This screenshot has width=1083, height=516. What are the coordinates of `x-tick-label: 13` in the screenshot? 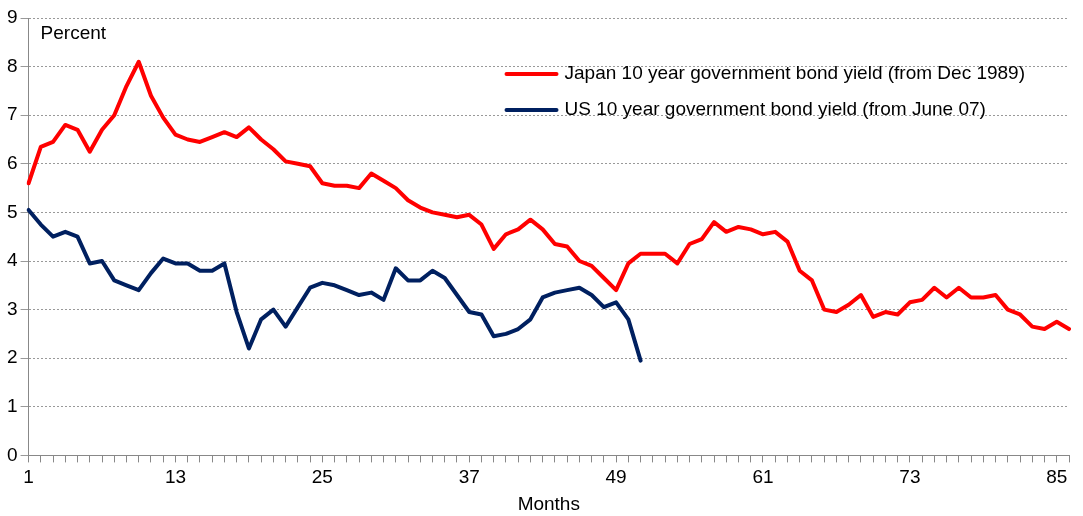 It's located at (175, 477).